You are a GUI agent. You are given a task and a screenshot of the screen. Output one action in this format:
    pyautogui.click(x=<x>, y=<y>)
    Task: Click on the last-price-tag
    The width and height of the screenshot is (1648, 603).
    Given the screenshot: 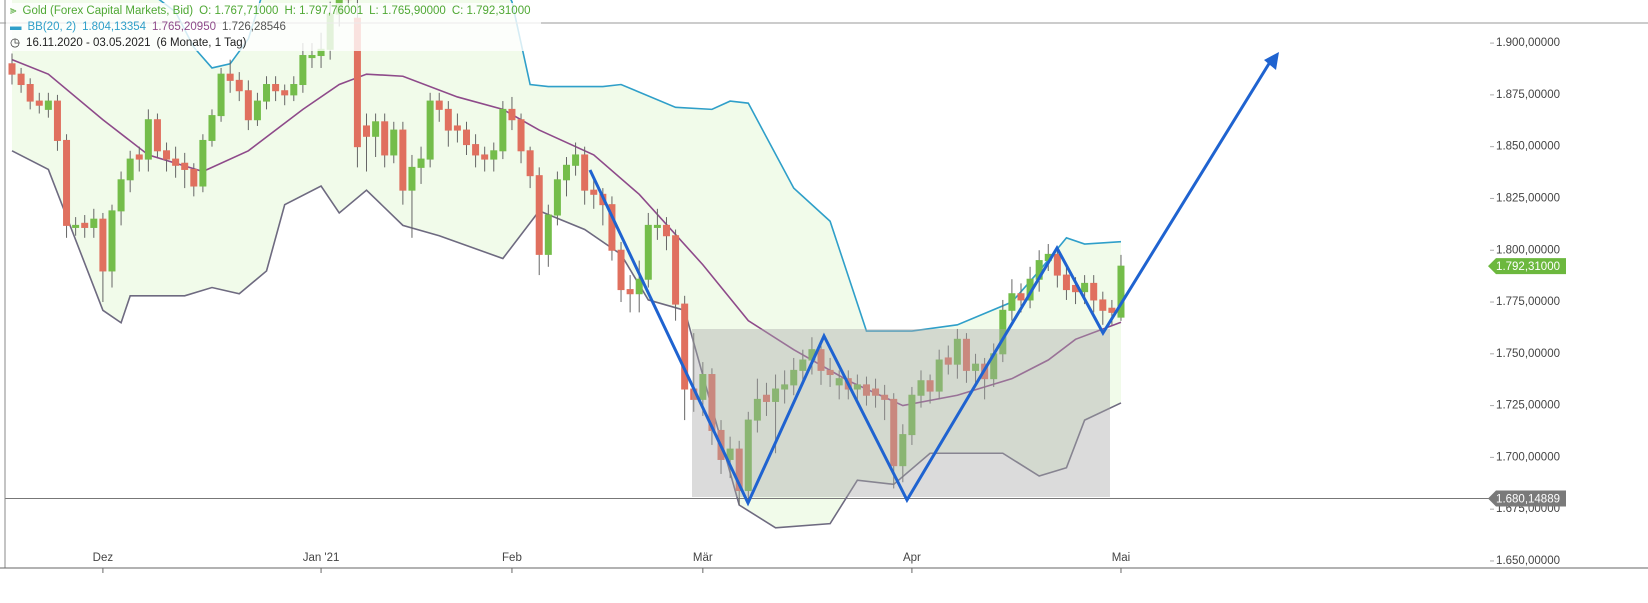 What is the action you would take?
    pyautogui.click(x=1527, y=266)
    